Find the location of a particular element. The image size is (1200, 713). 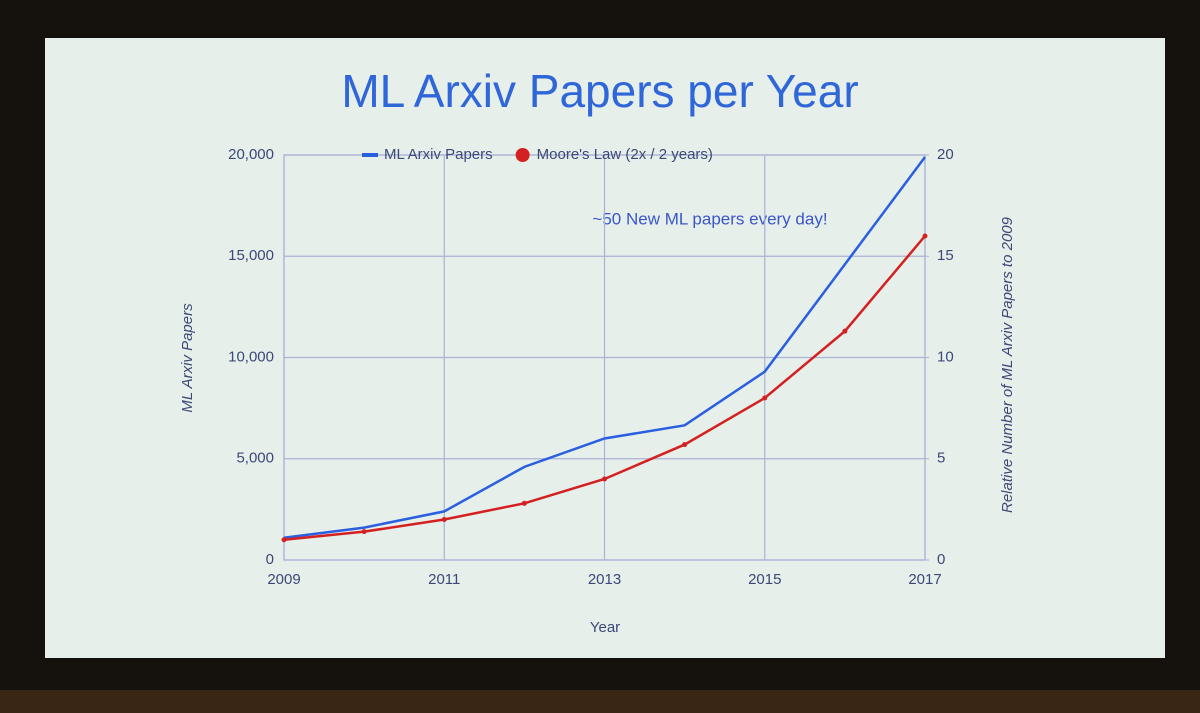

x-tick-label: 2017 is located at coordinates (924, 579).